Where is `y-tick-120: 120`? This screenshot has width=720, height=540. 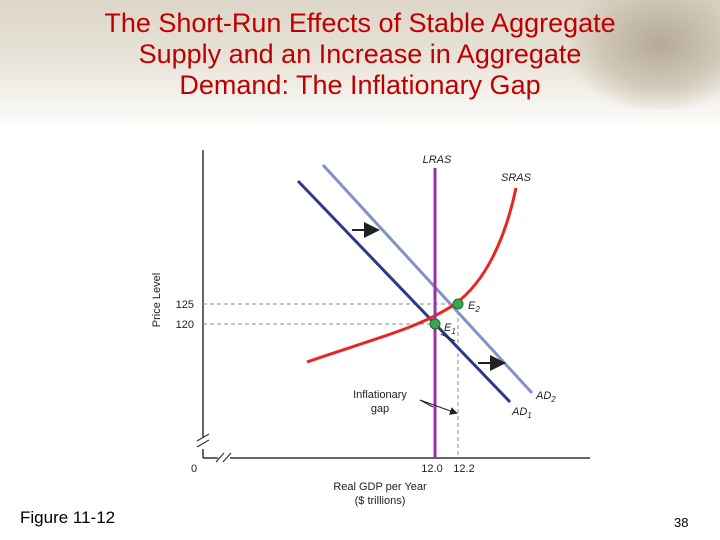 y-tick-120: 120 is located at coordinates (185, 325).